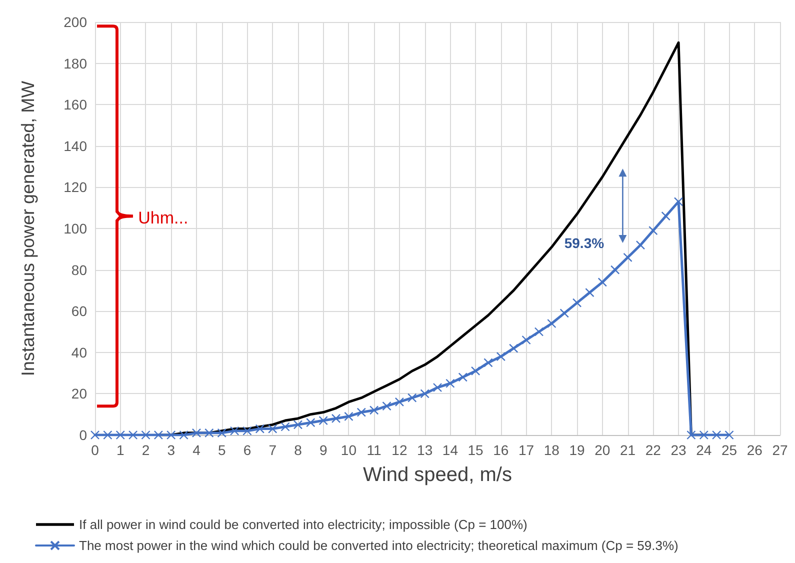 The image size is (795, 563). What do you see at coordinates (348, 450) in the screenshot?
I see `x-tick-label: 10` at bounding box center [348, 450].